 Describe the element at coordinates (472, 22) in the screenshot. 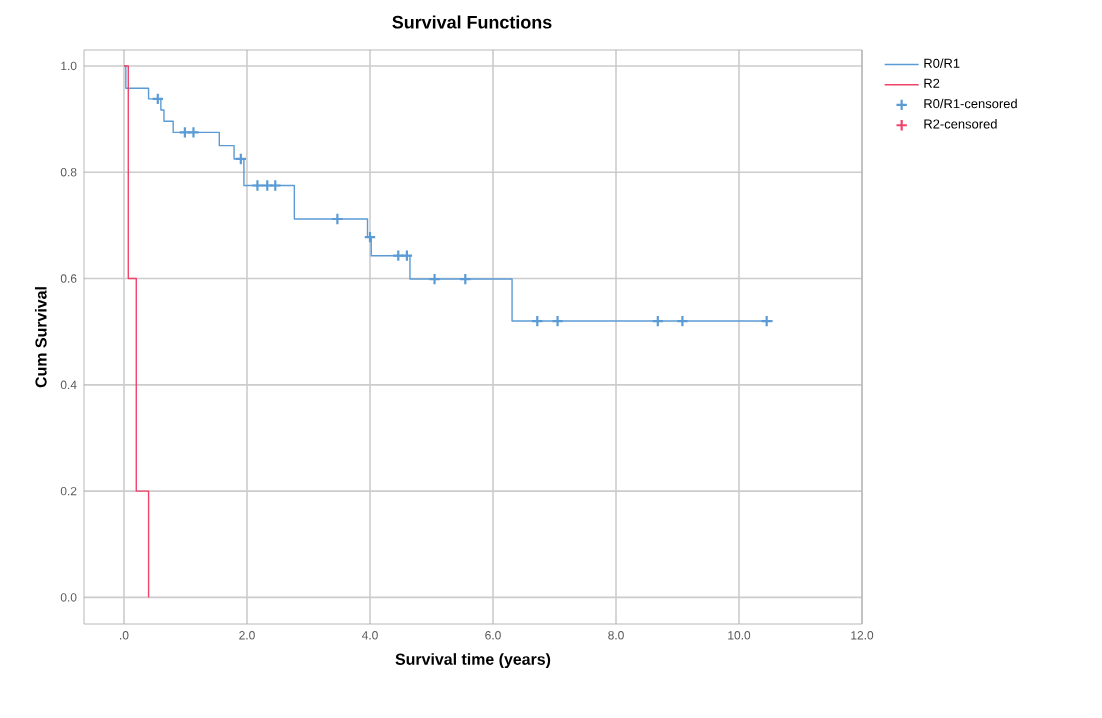

I see `chart-title: Survival Functions` at that location.